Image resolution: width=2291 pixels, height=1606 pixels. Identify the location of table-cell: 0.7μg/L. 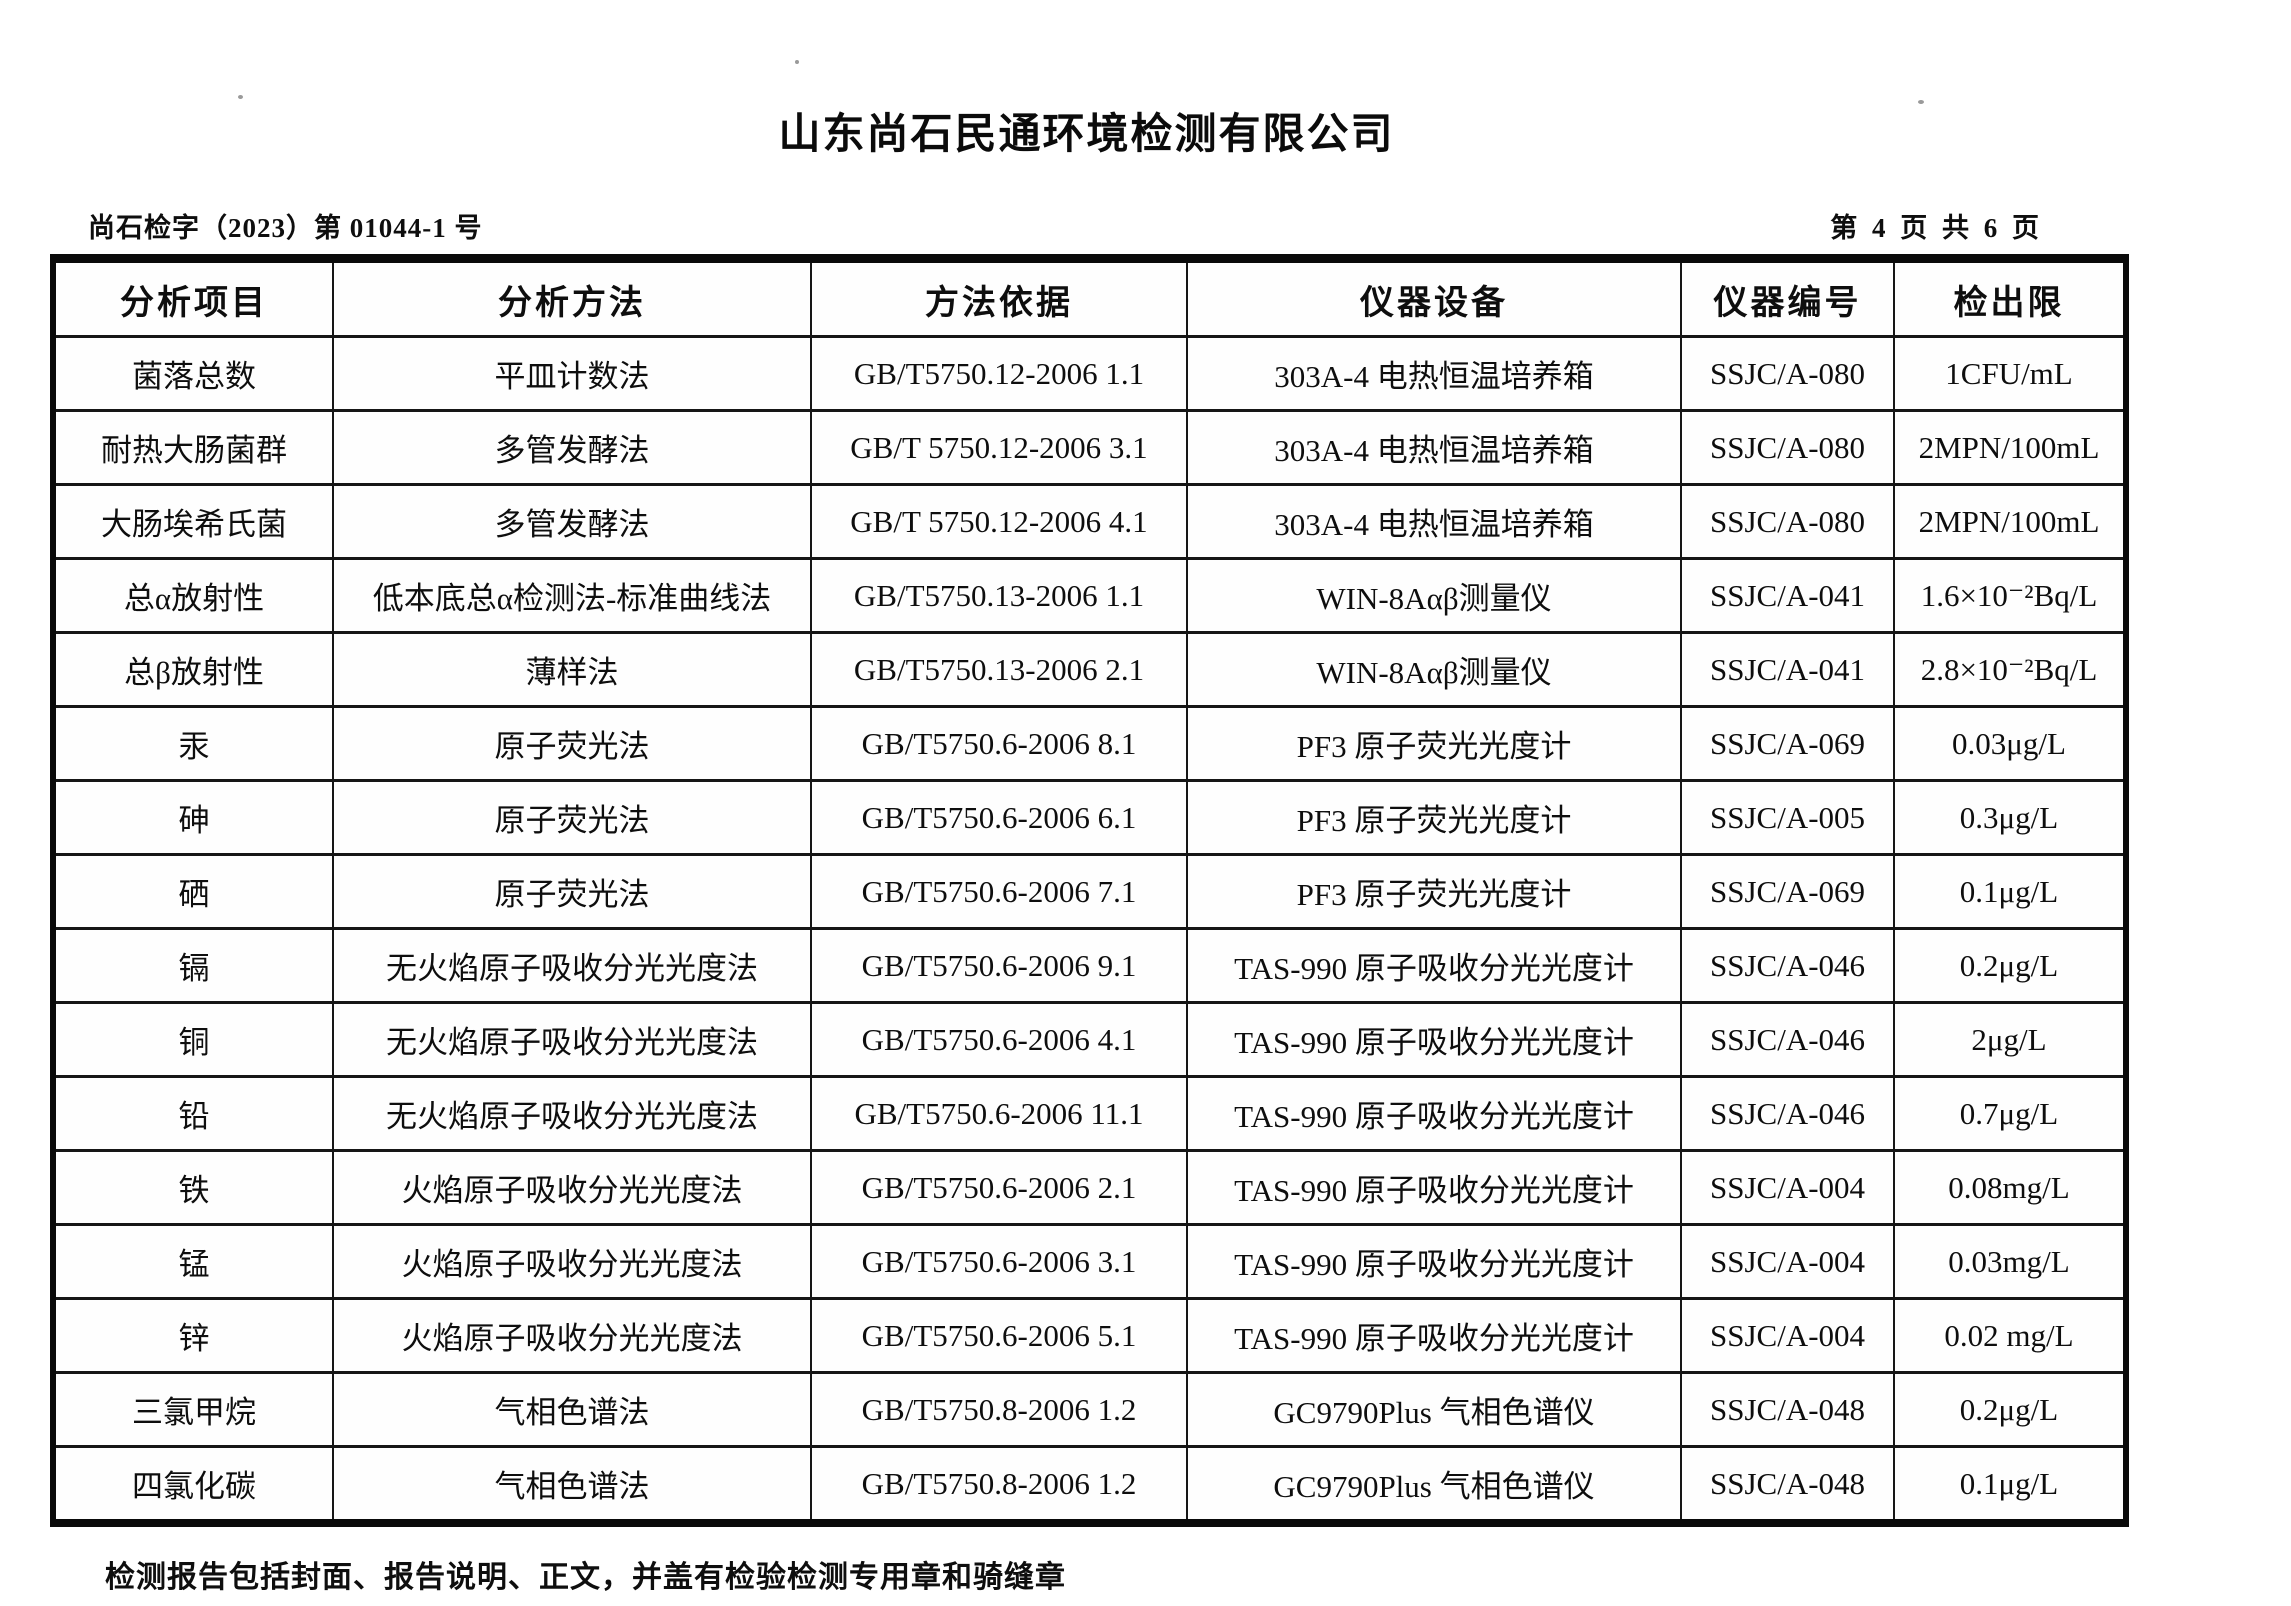
(2010, 1113).